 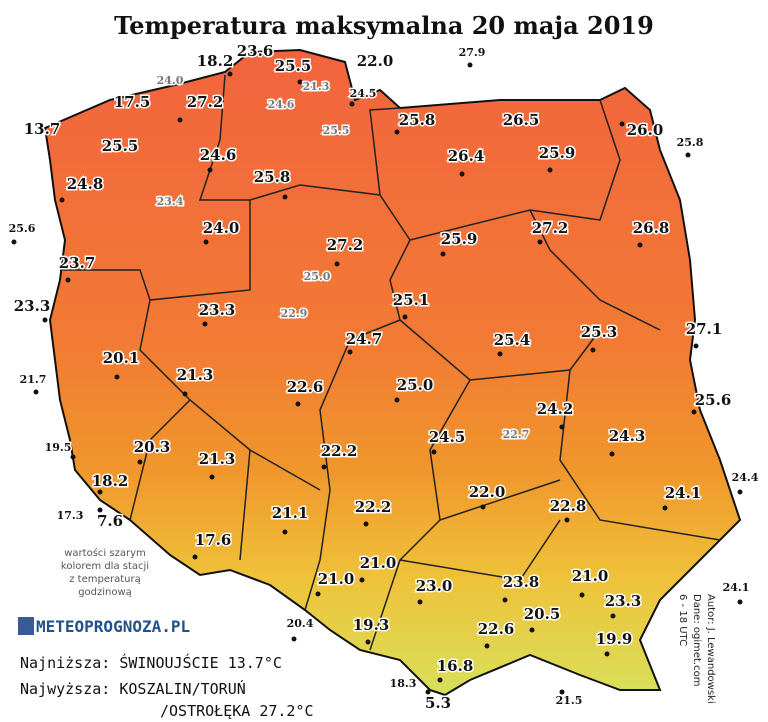 I want to click on logo: METEOPROGNOZA.PL, so click(x=113, y=626).